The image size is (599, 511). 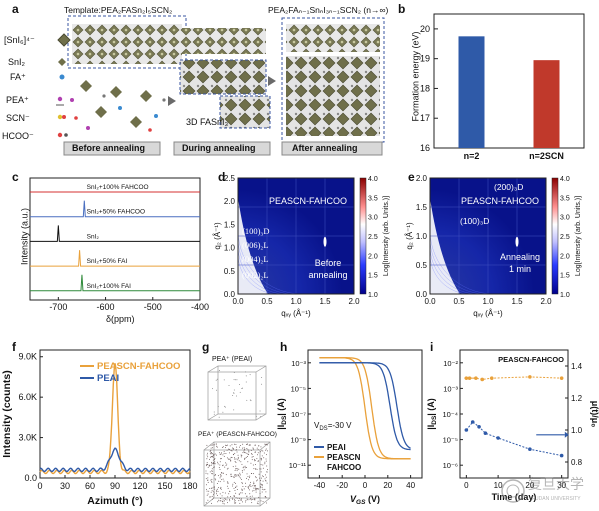 I want to click on panel-g: g PEA⁺ (PEAI) PEA⁺ (PEASCN-FAHCOO), so click(x=238, y=424).